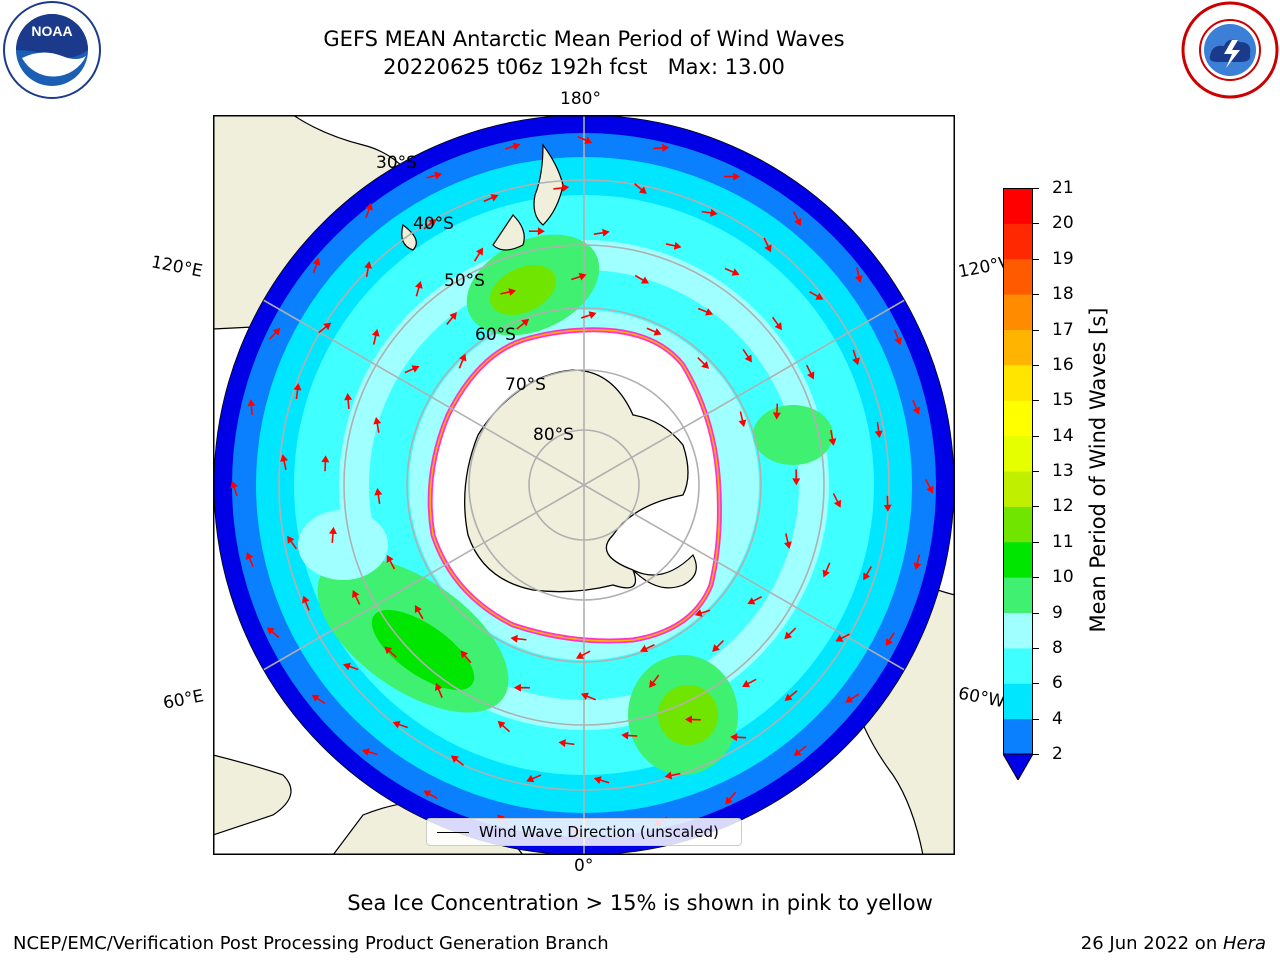 The width and height of the screenshot is (1280, 960). Describe the element at coordinates (1063, 506) in the screenshot. I see `colorbar-tick-label: 12` at that location.